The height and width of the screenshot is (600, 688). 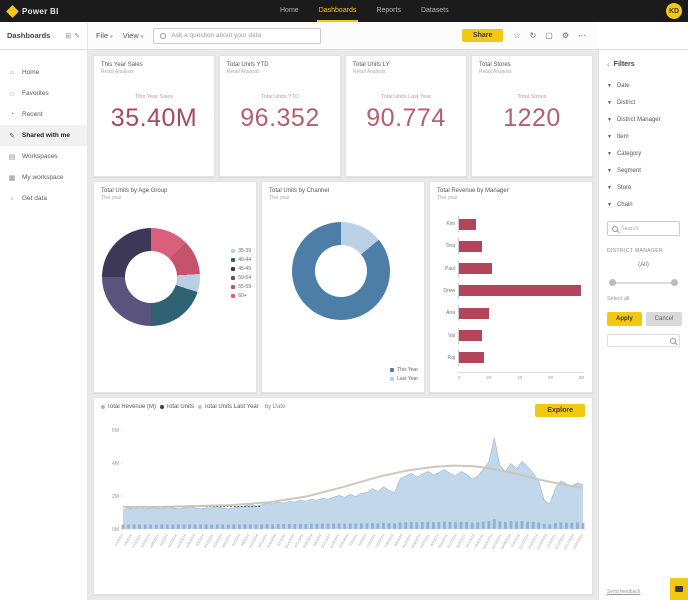 I want to click on legend-item: 50-54, so click(x=241, y=278).